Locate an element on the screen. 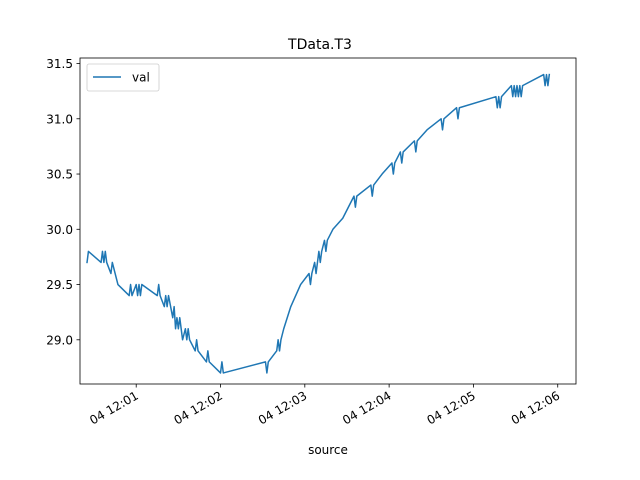  y-tick-label: 31.5 is located at coordinates (59, 64).